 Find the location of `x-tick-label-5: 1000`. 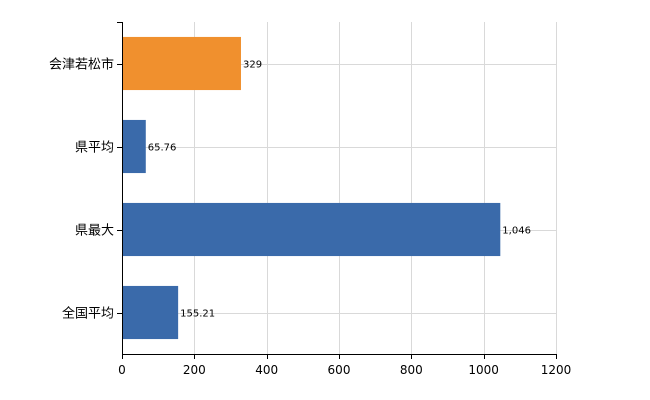

x-tick-label-5: 1000 is located at coordinates (483, 370).